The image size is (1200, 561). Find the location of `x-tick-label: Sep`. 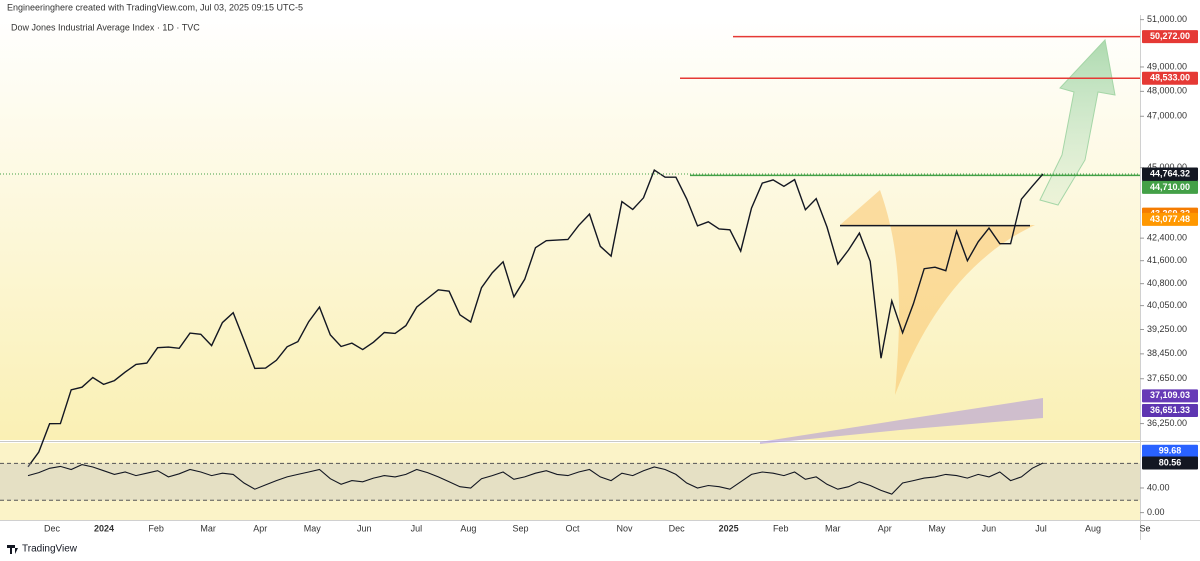

x-tick-label: Sep is located at coordinates (520, 528).